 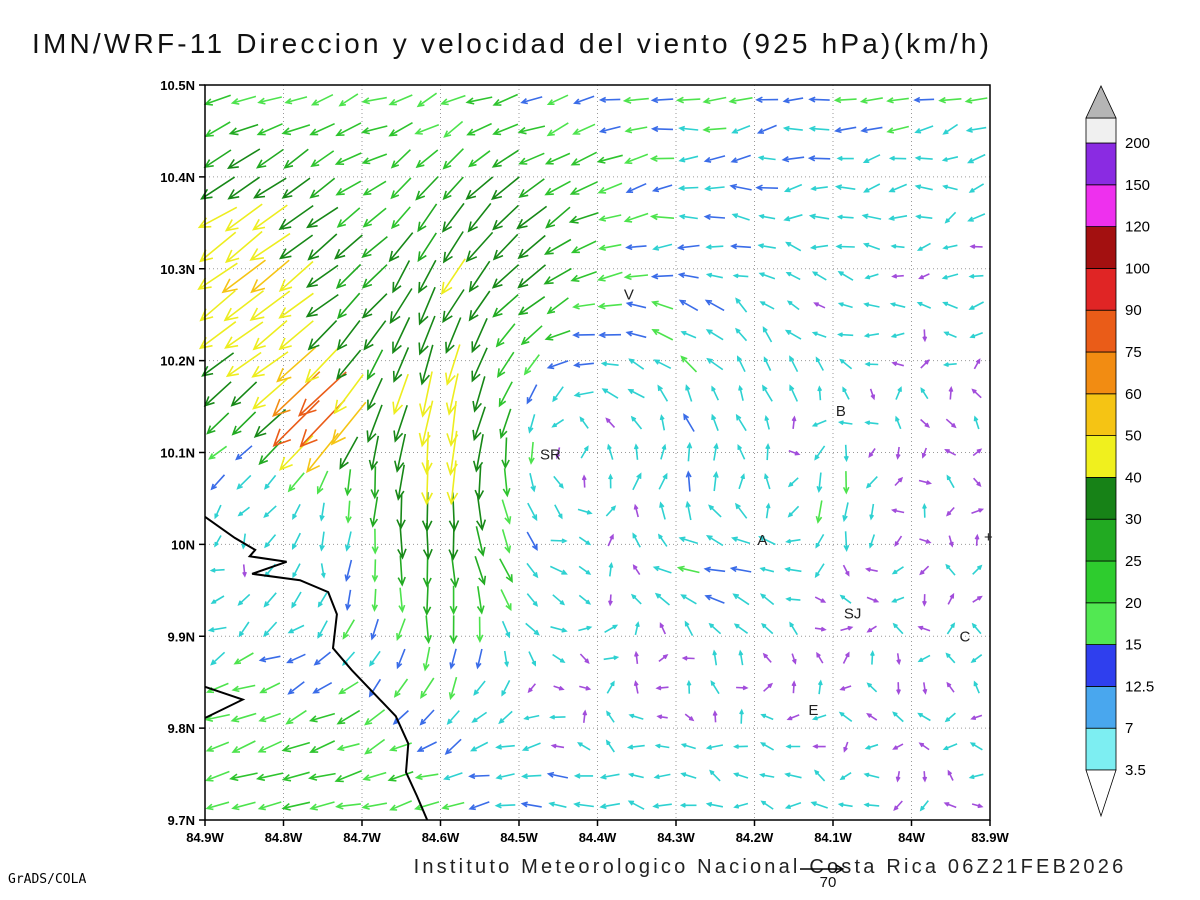 What do you see at coordinates (1137, 143) in the screenshot?
I see `colorbar-label: 200` at bounding box center [1137, 143].